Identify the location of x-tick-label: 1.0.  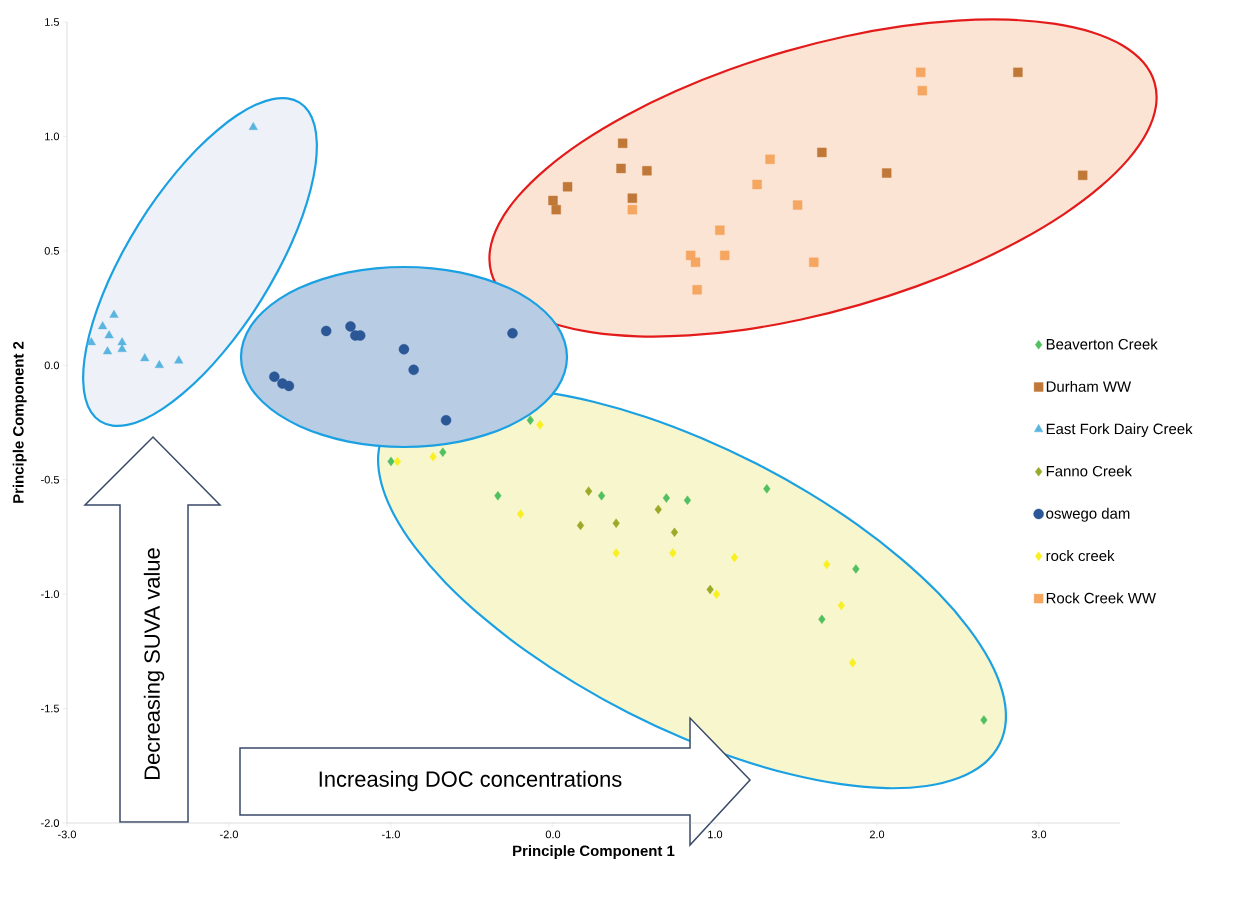
(715, 834).